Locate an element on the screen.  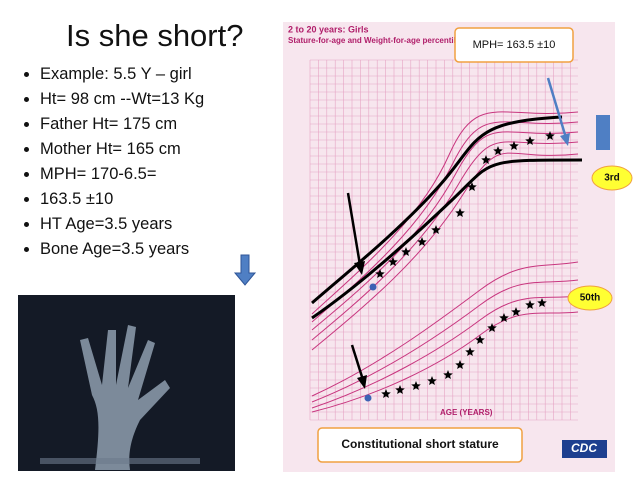
bullet: MPH= 170-6.5= is located at coordinates (156, 174).